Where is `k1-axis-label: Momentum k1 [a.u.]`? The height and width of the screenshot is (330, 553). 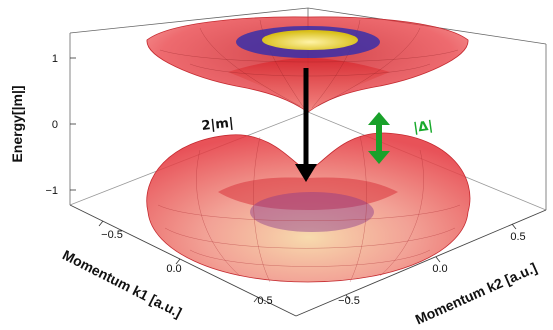 k1-axis-label: Momentum k1 [a.u.] is located at coordinates (122, 284).